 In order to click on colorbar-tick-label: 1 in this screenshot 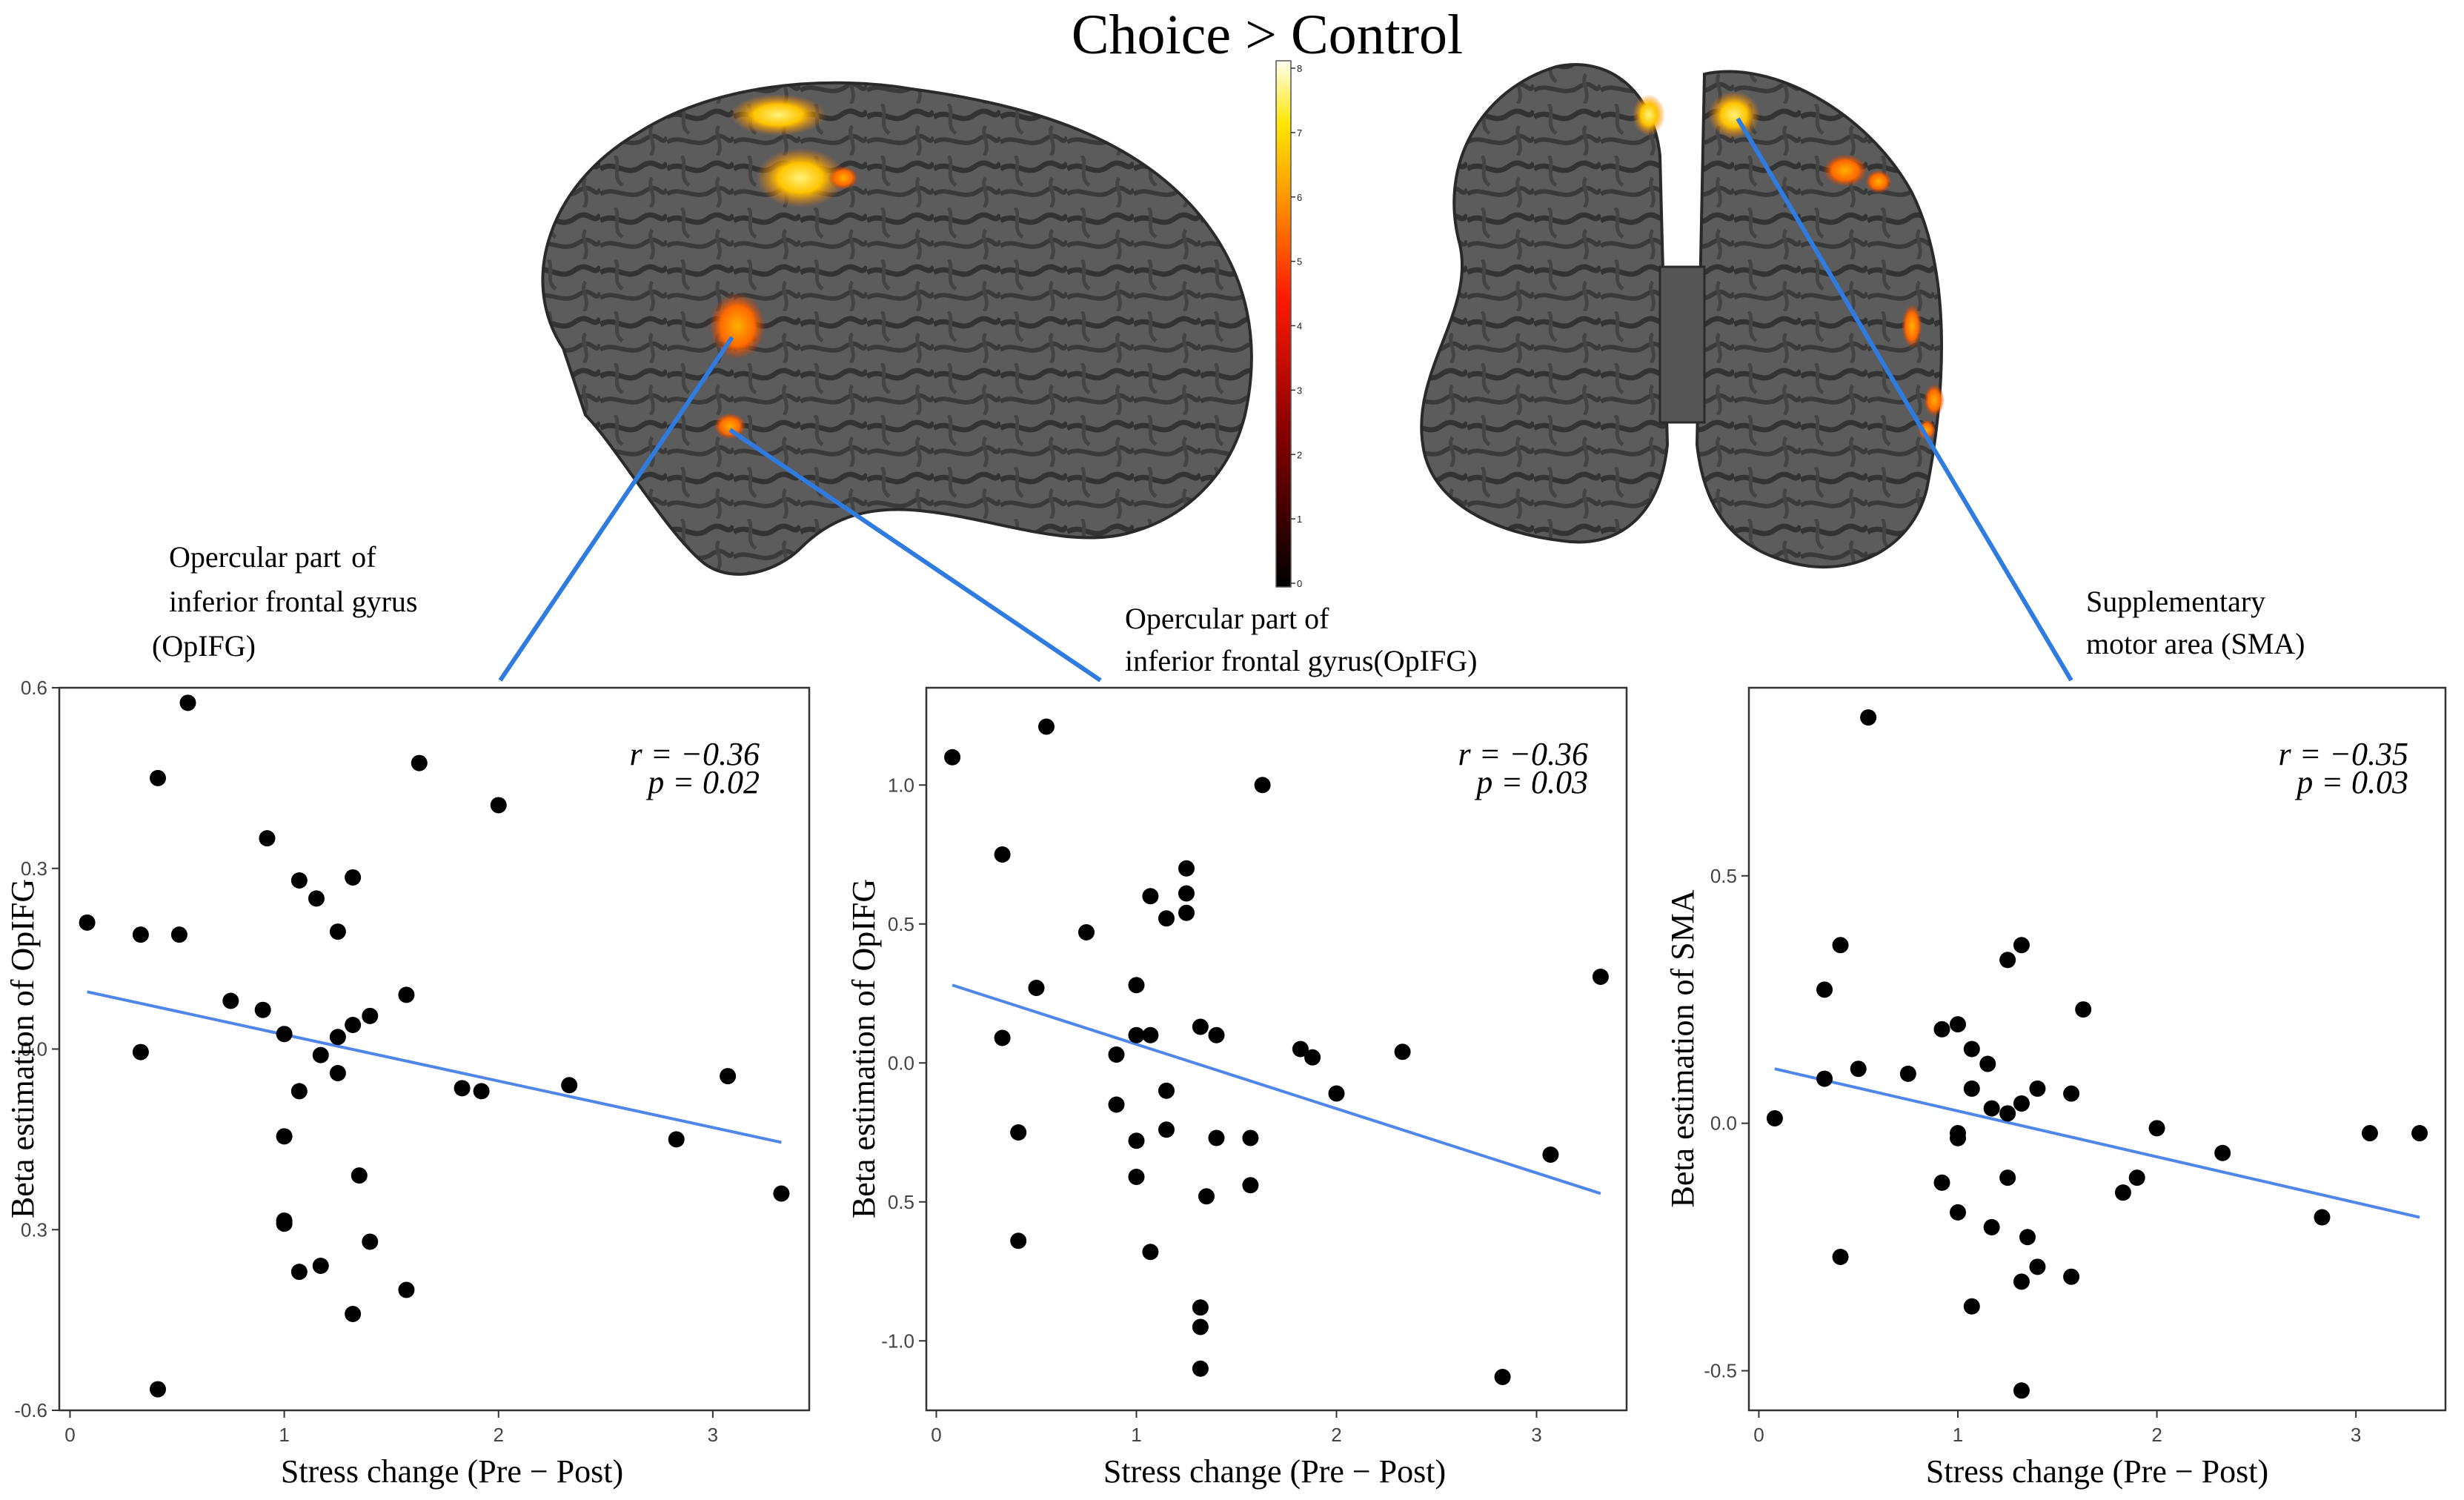, I will do `click(1299, 519)`.